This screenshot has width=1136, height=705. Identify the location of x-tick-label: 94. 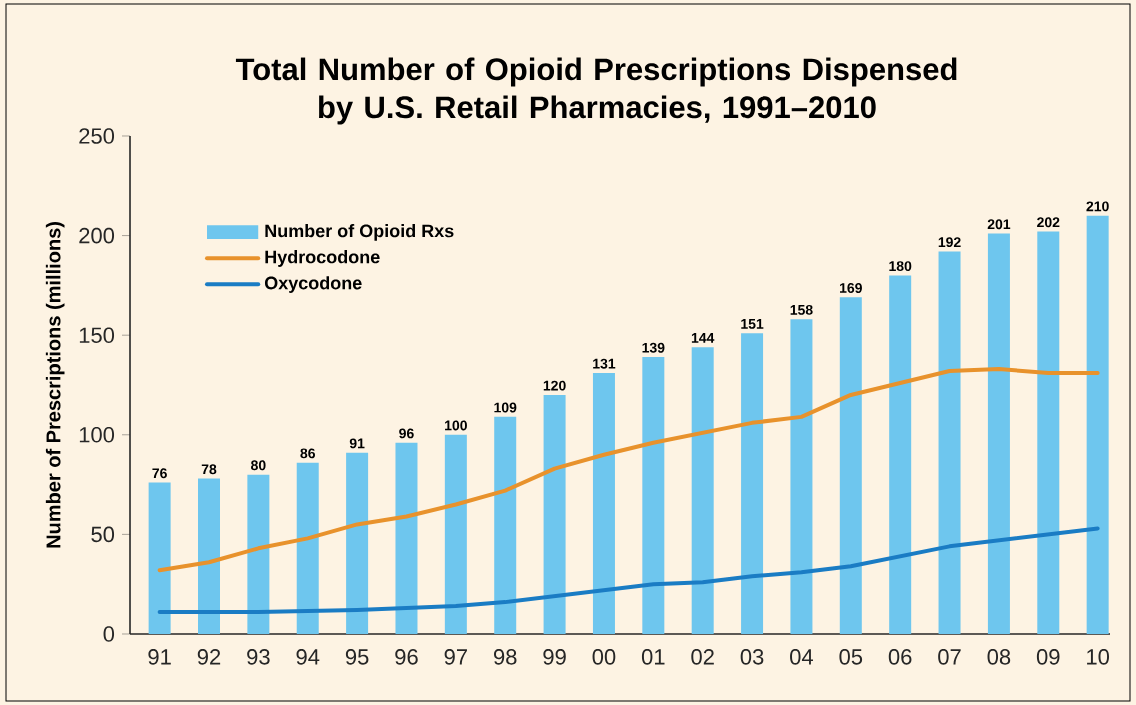
(308, 657).